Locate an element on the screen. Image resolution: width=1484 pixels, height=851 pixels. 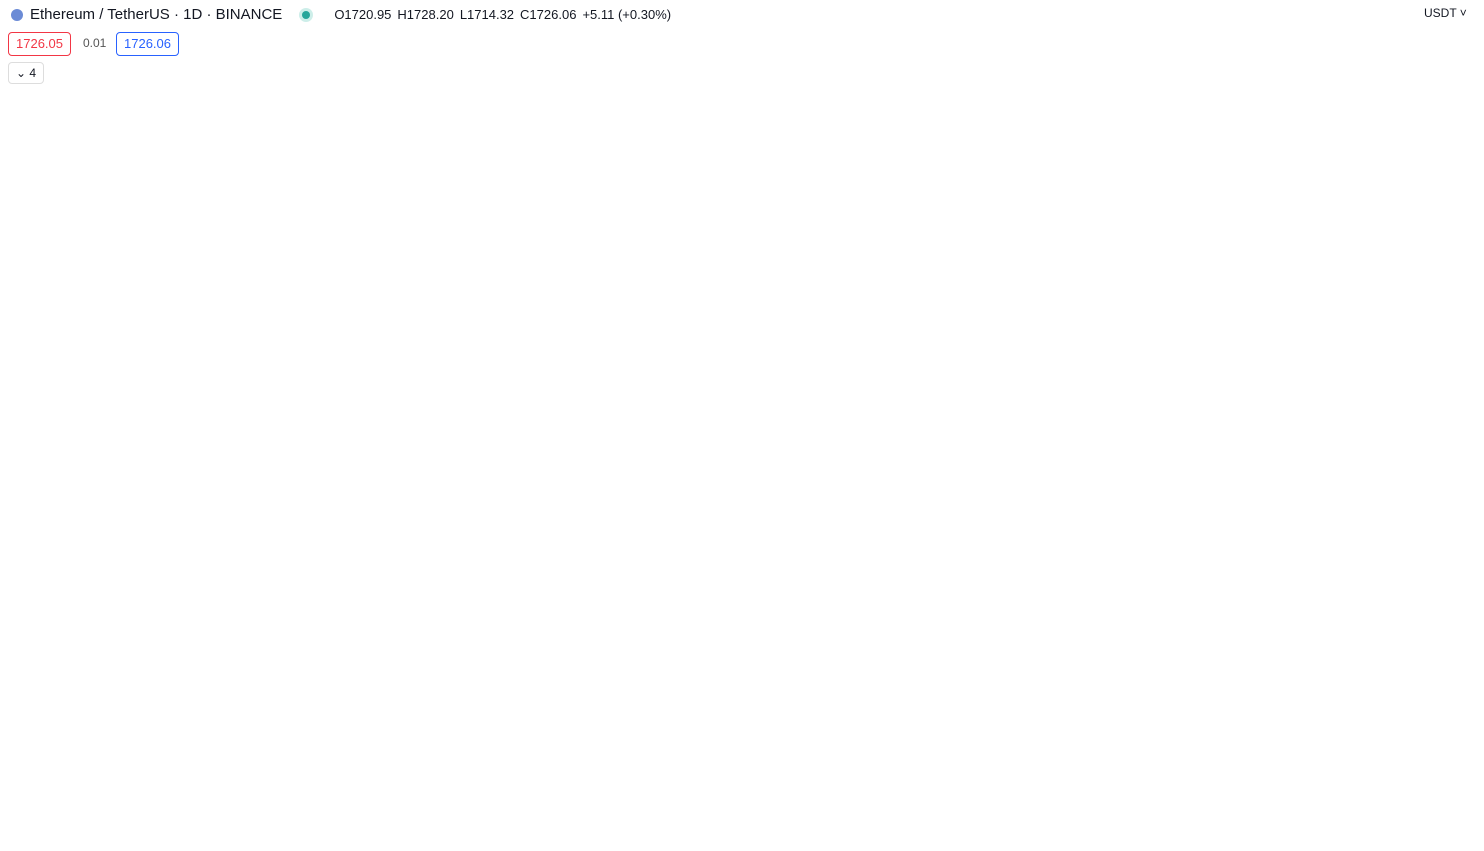
change: +5.11 (+0.30%) is located at coordinates (627, 14).